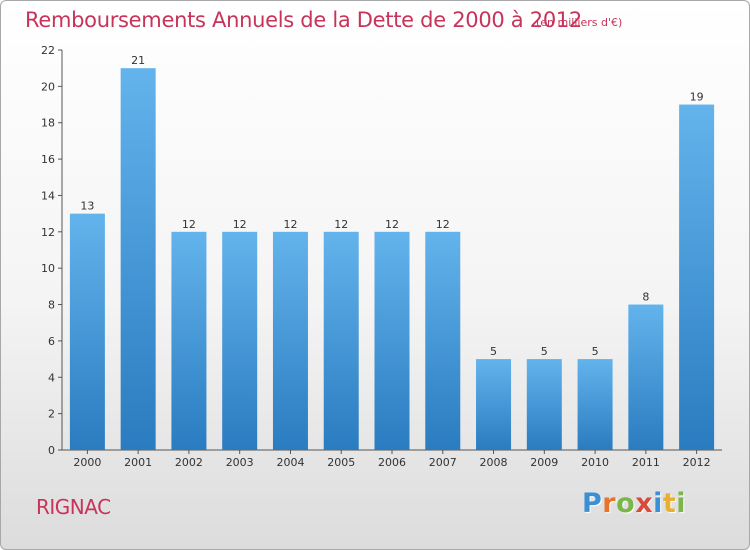 The width and height of the screenshot is (750, 550). Describe the element at coordinates (240, 462) in the screenshot. I see `x-tick-label: 2003` at that location.